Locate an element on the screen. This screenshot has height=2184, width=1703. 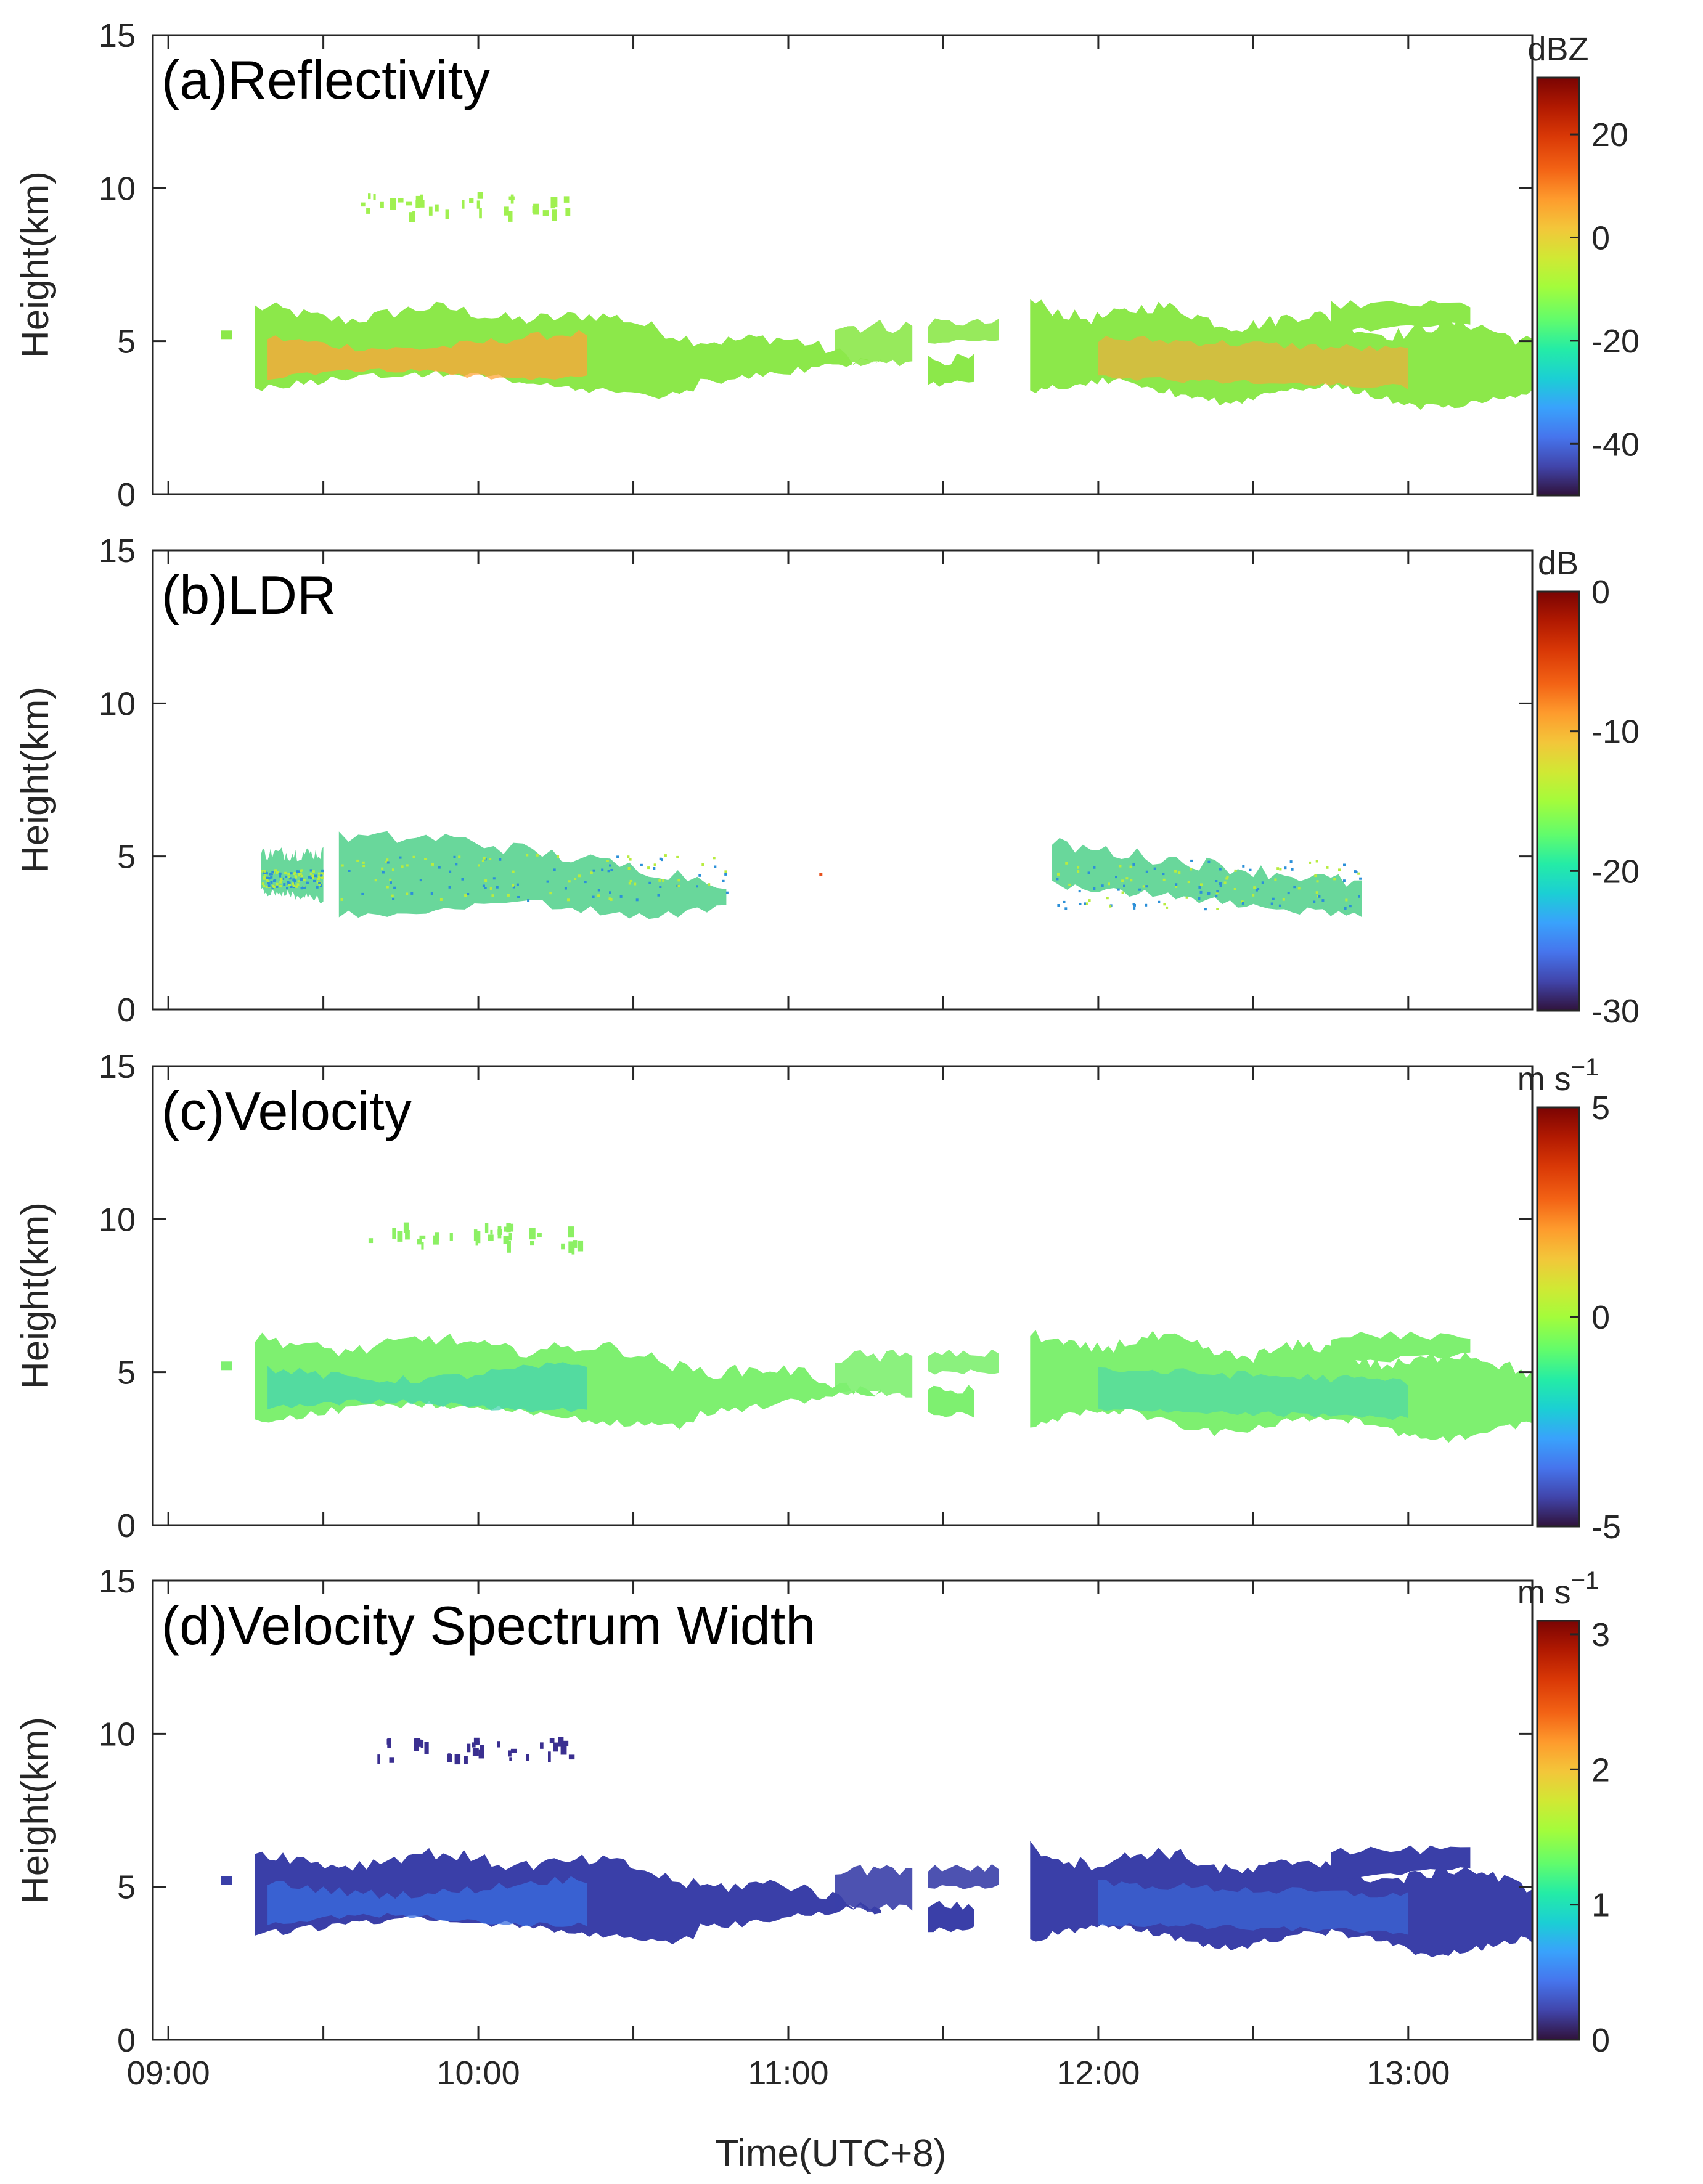
colorbar-tick-label: 20 is located at coordinates (1610, 134).